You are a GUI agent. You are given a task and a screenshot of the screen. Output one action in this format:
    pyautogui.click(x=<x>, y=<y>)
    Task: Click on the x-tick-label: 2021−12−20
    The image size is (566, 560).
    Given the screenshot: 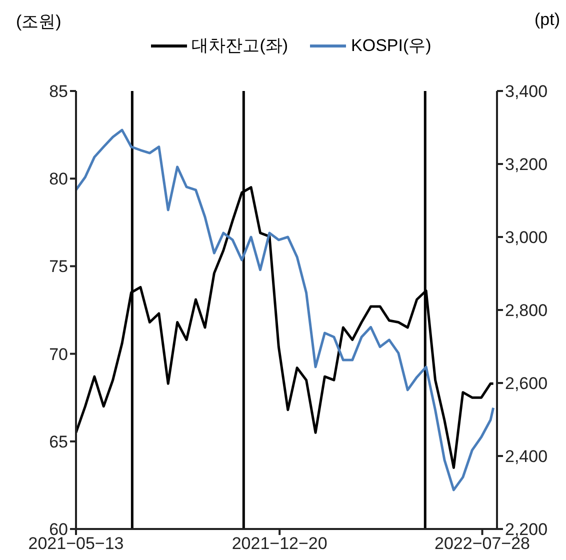 What is the action you would take?
    pyautogui.click(x=280, y=544)
    